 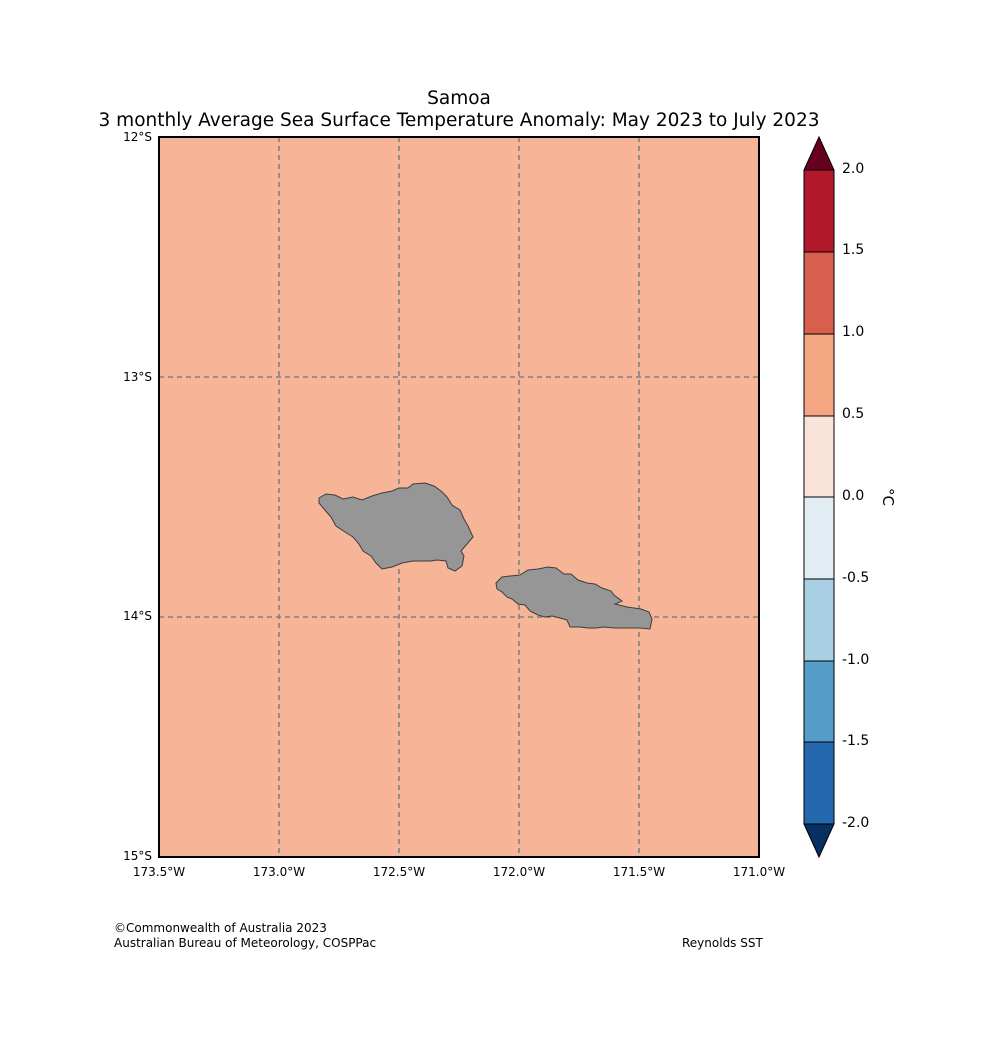 I want to click on lat-tick-label: 15°S, so click(x=137, y=856).